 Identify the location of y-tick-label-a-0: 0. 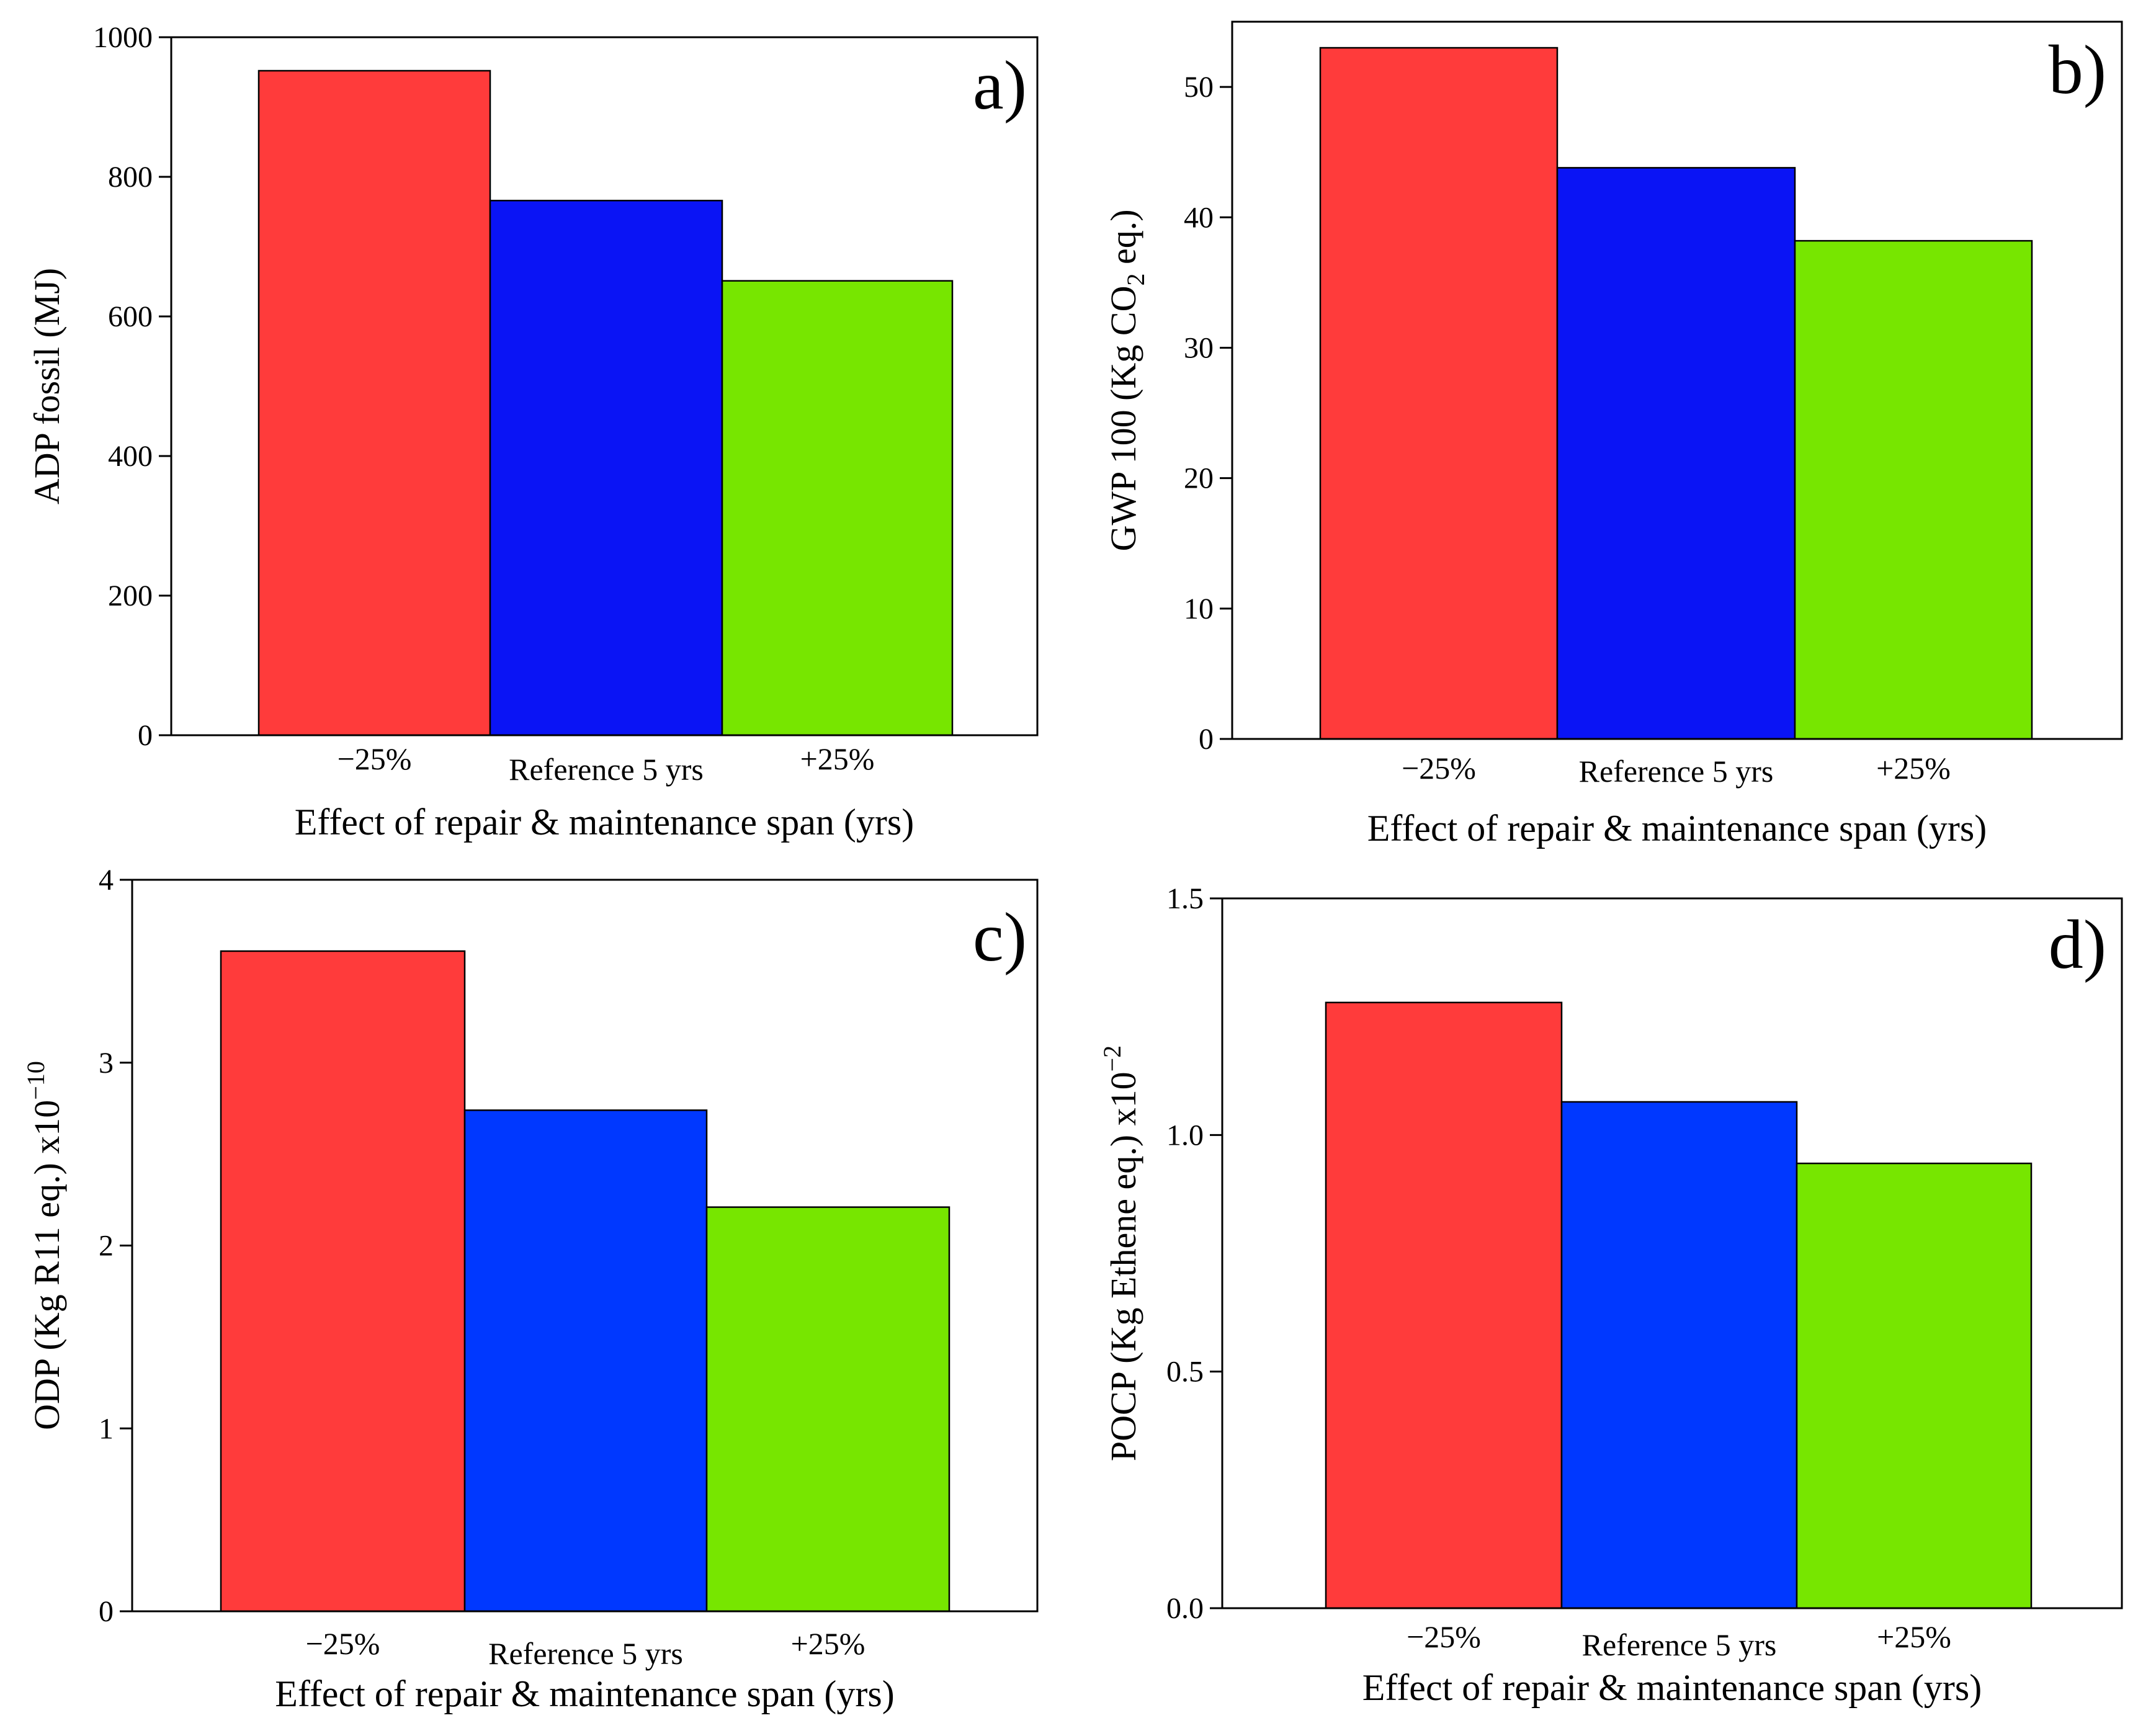
(145, 735).